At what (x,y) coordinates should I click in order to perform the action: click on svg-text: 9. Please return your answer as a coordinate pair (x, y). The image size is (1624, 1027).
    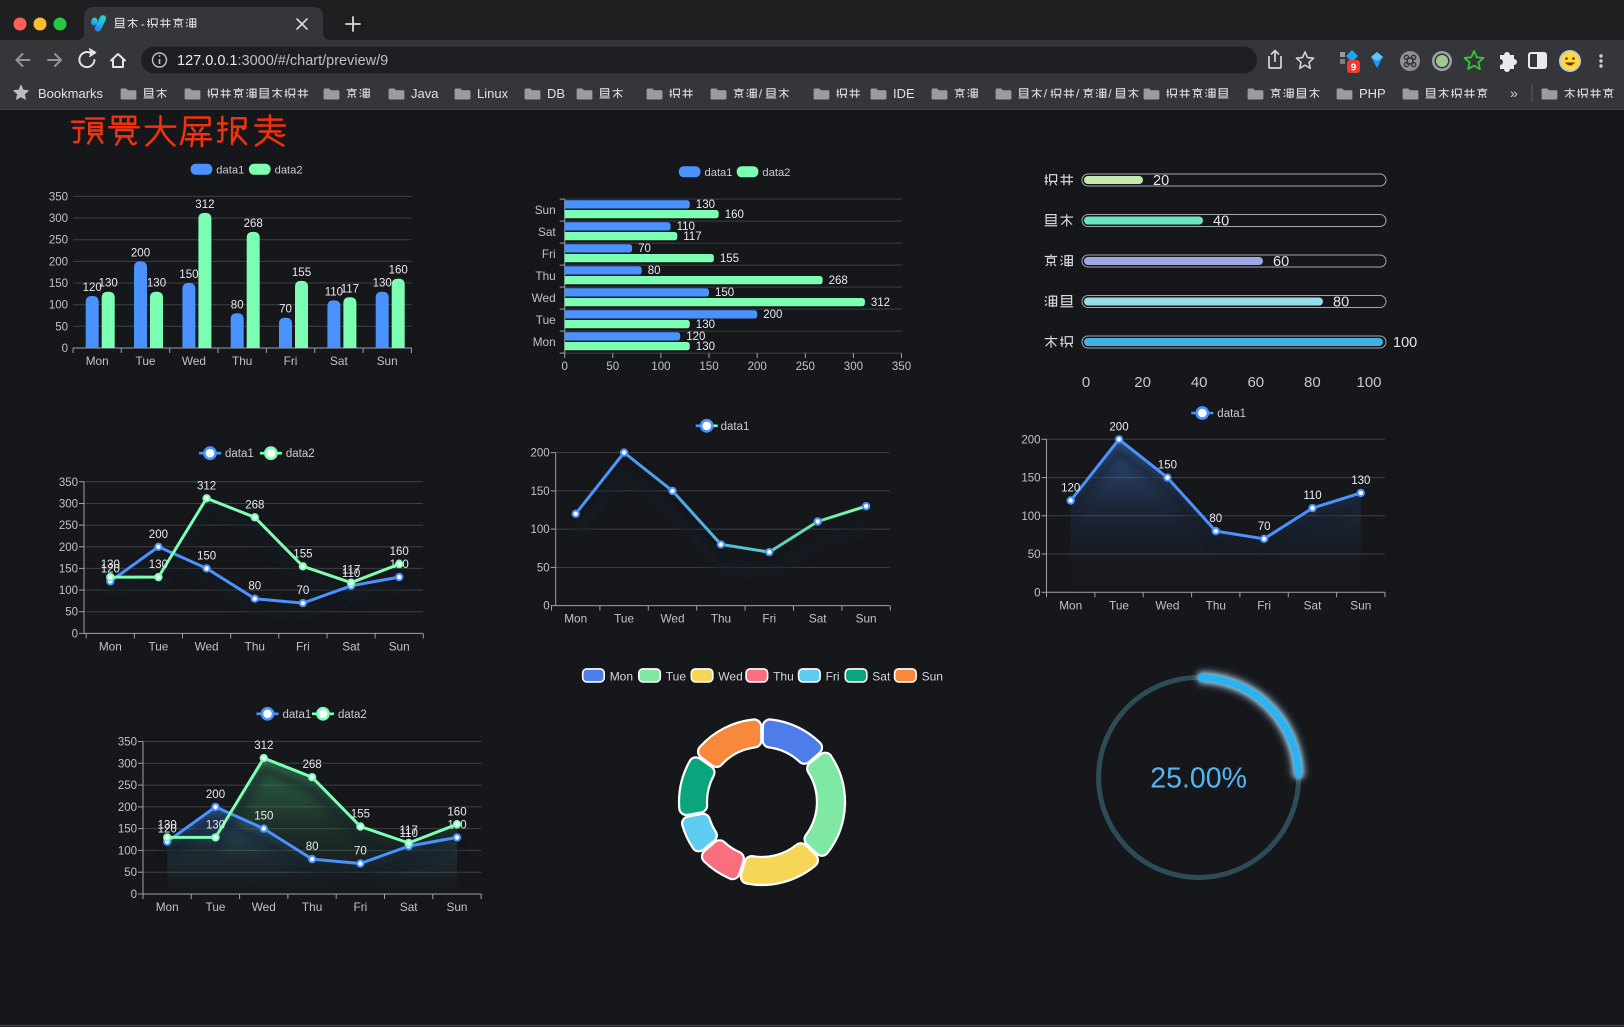
    Looking at the image, I should click on (1354, 68).